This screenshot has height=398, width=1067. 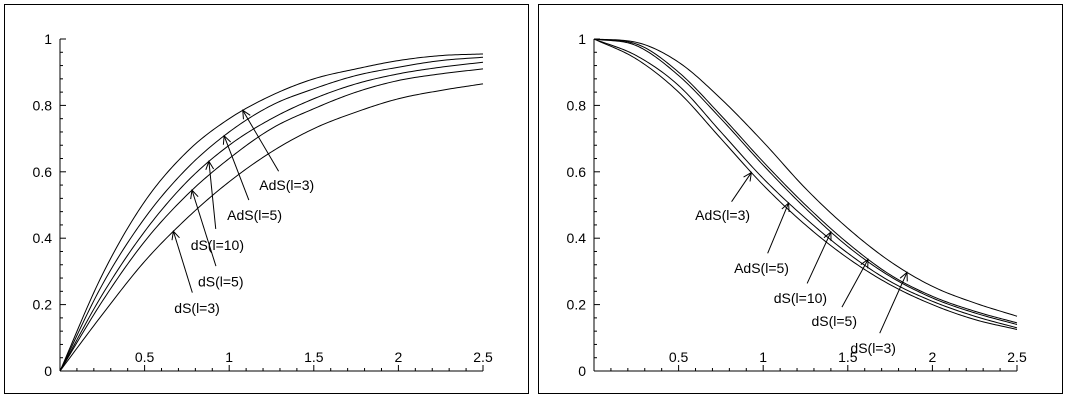 I want to click on right-x-tick-label: 2.5, so click(x=1017, y=357).